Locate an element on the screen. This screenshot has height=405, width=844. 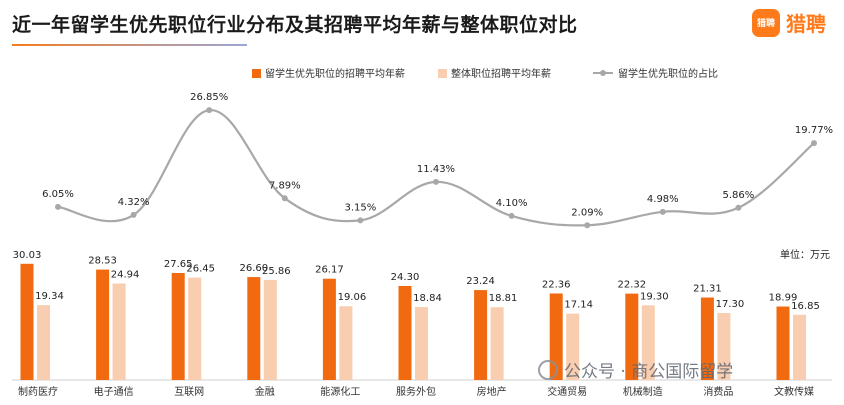
title-underline is located at coordinates (129, 45).